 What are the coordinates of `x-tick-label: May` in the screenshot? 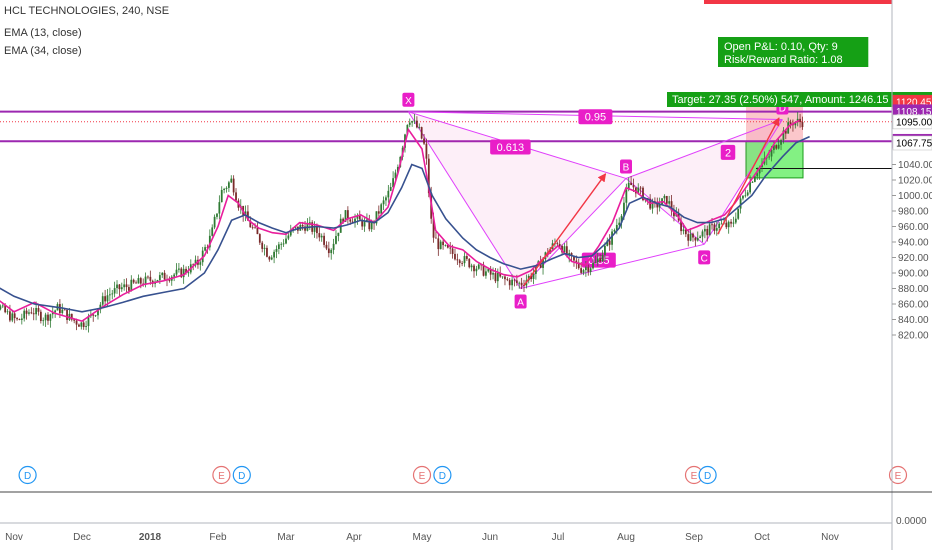 It's located at (422, 537).